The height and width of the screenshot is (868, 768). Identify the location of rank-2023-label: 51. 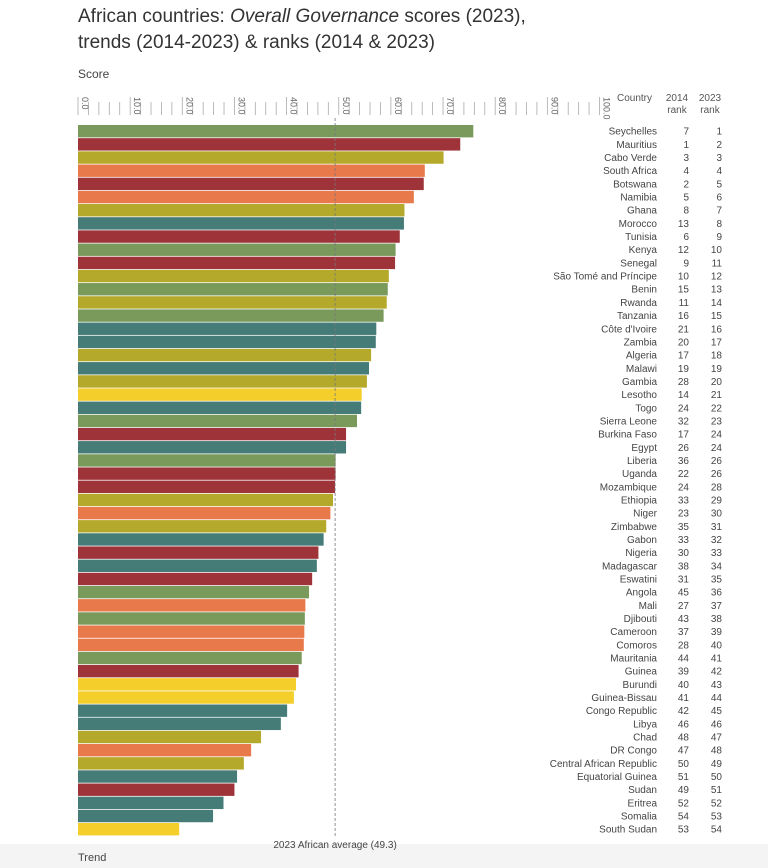
(717, 790).